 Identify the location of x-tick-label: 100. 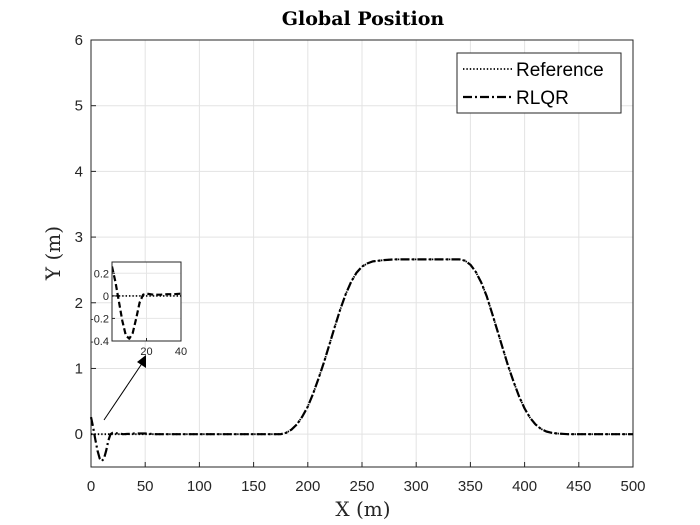
(199, 486).